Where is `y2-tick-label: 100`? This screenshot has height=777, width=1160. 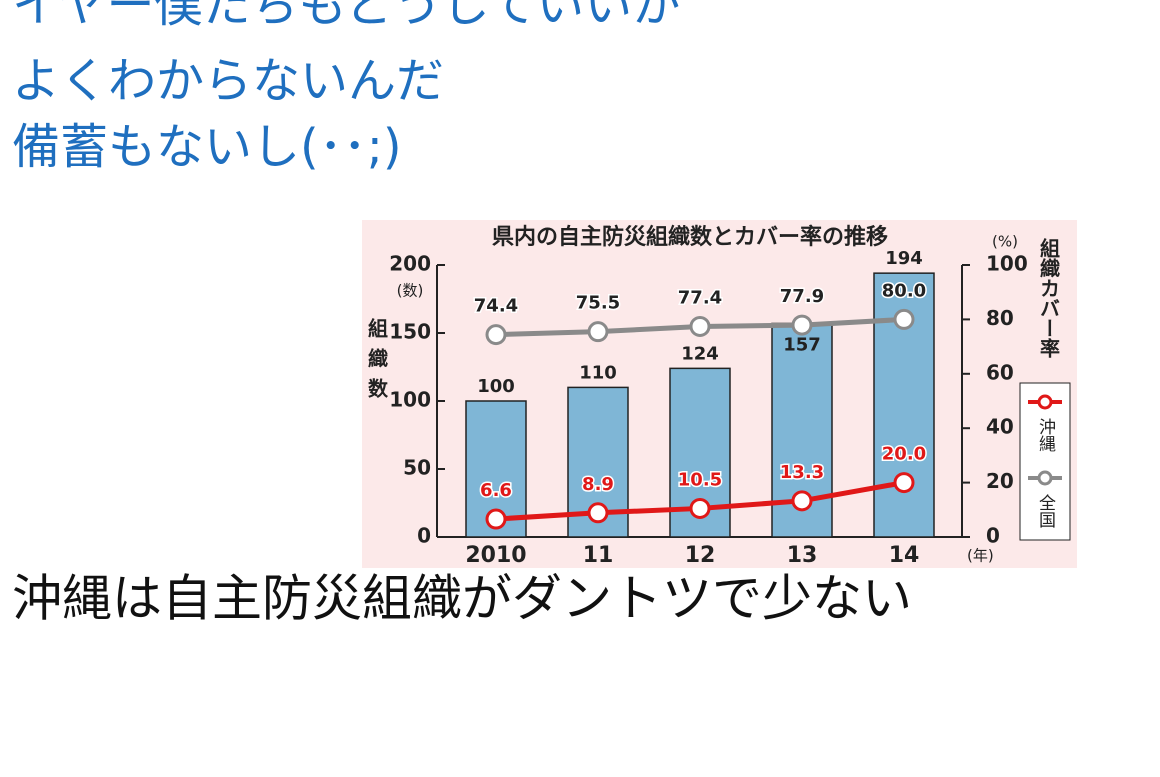
y2-tick-label: 100 is located at coordinates (1007, 264).